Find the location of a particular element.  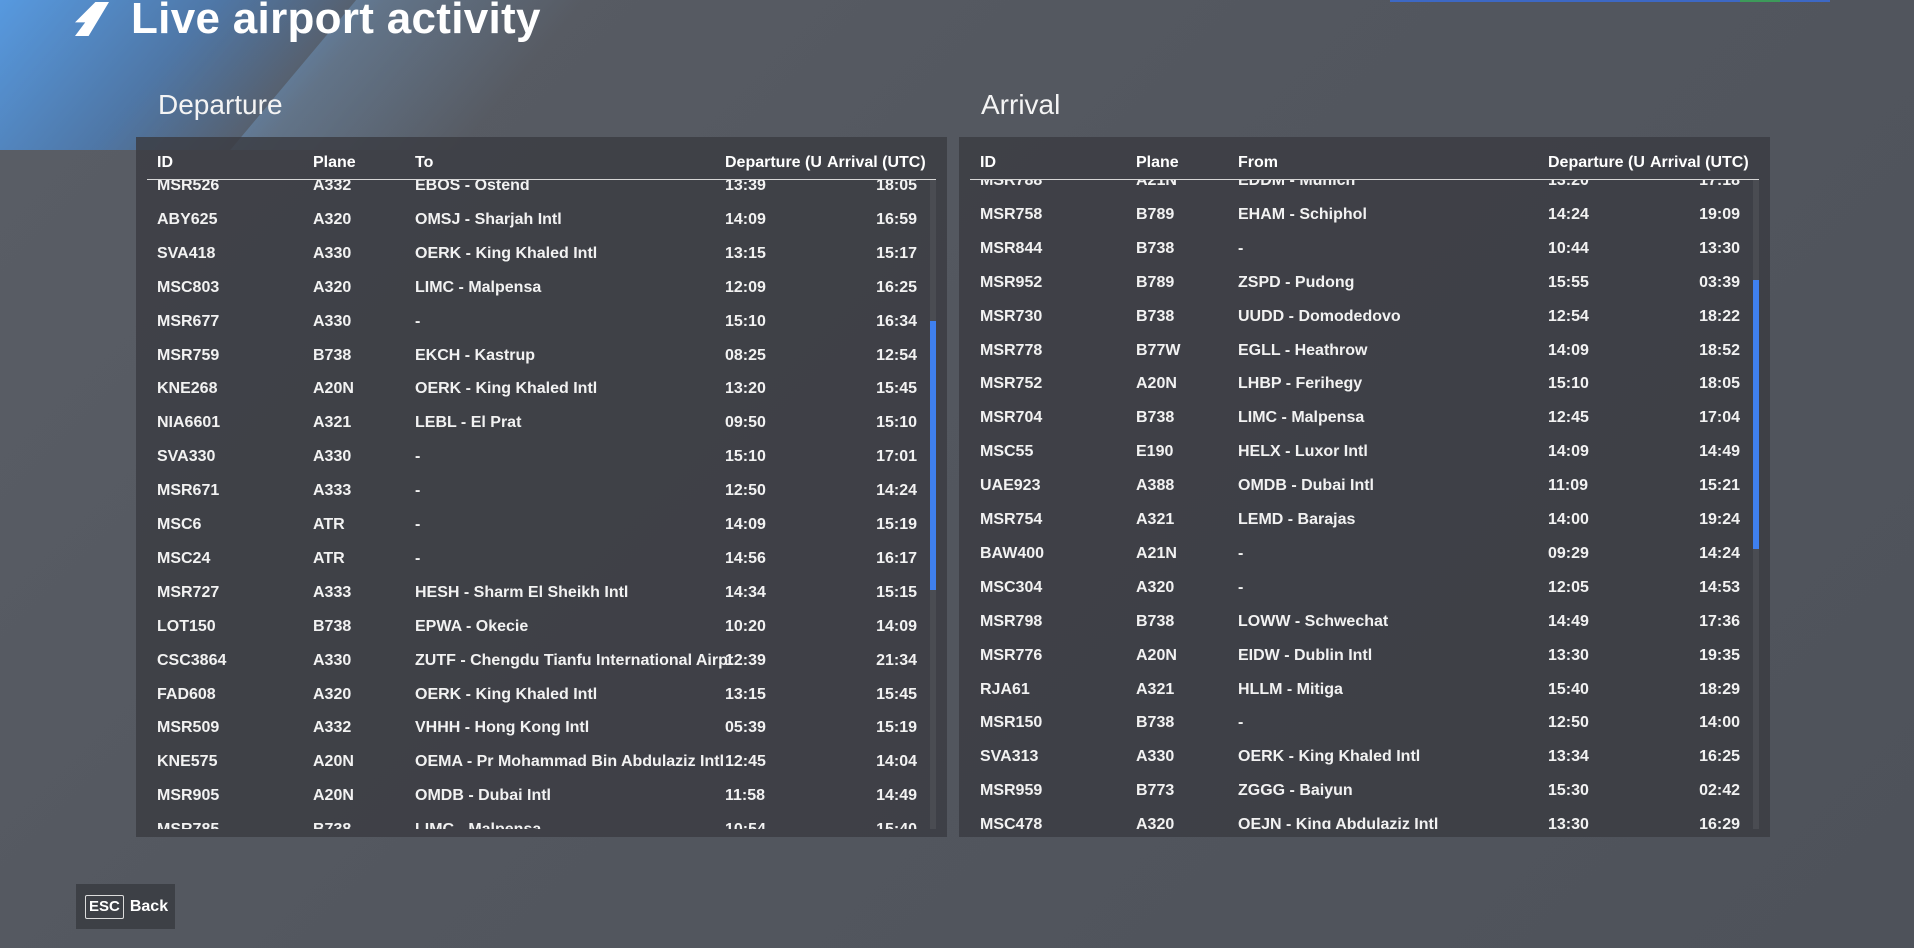

row-airport: LIMC - Malpensa is located at coordinates (478, 287).